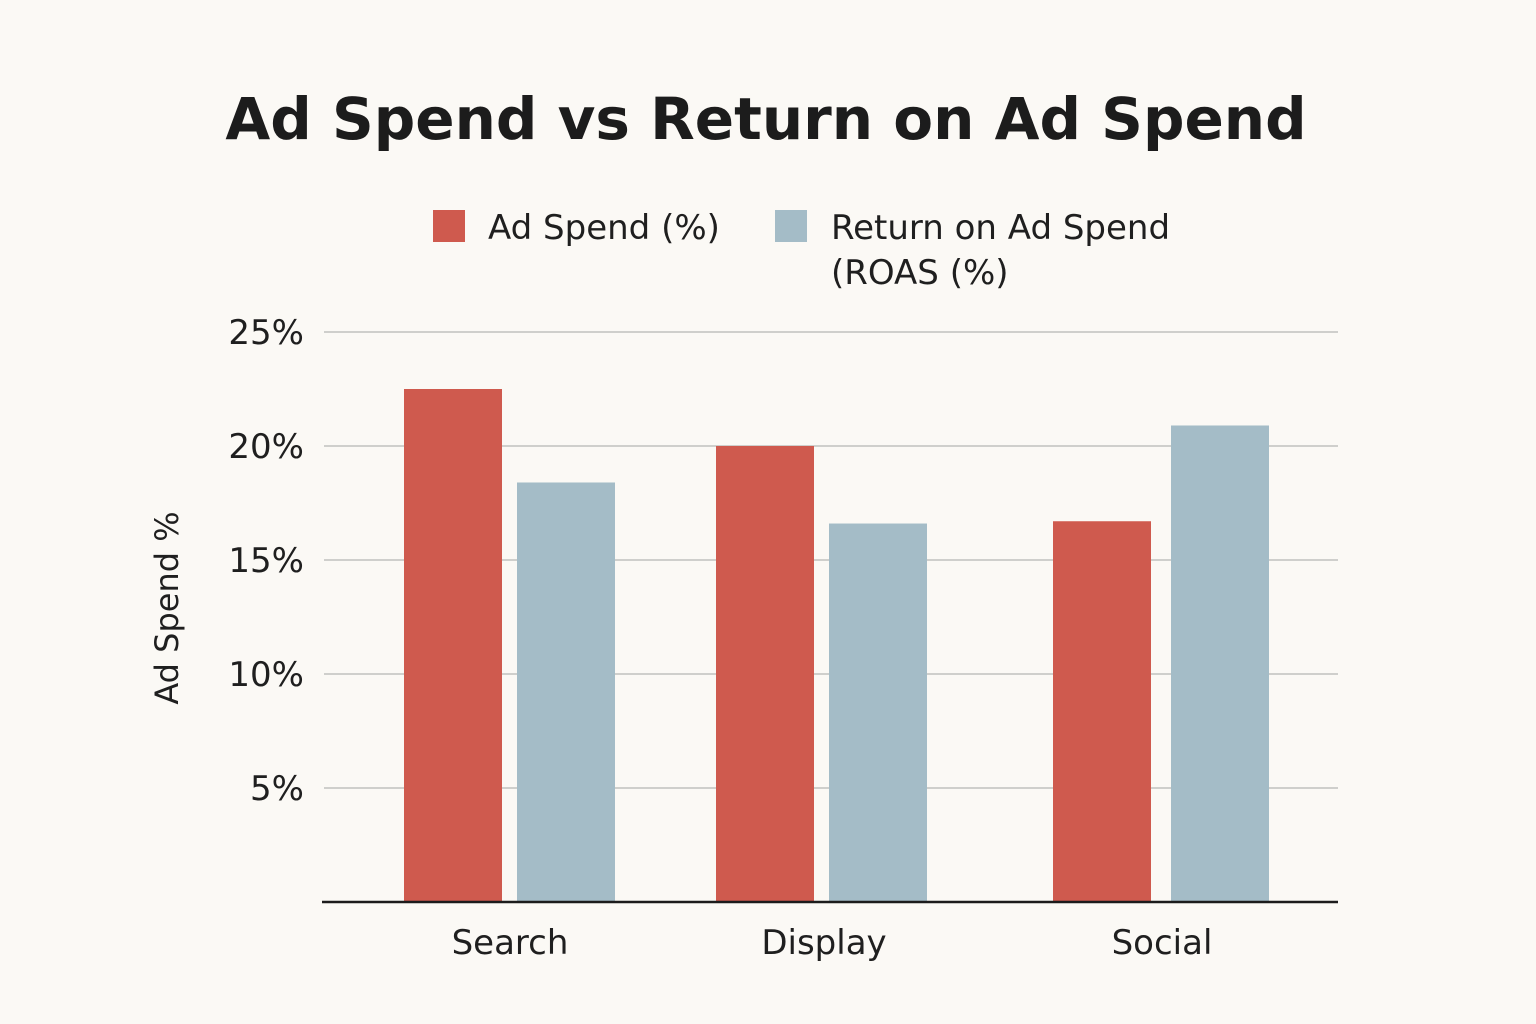 This screenshot has height=1024, width=1536. Describe the element at coordinates (1162, 943) in the screenshot. I see `x-category-label: Social` at that location.